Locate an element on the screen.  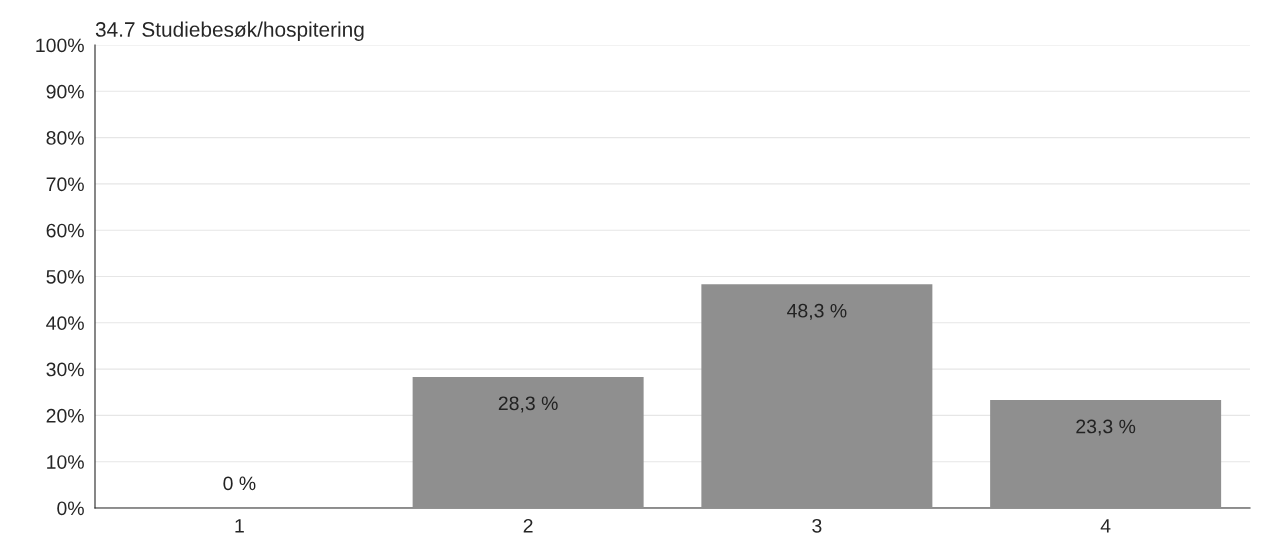
data-label: 23,3 % is located at coordinates (1106, 427).